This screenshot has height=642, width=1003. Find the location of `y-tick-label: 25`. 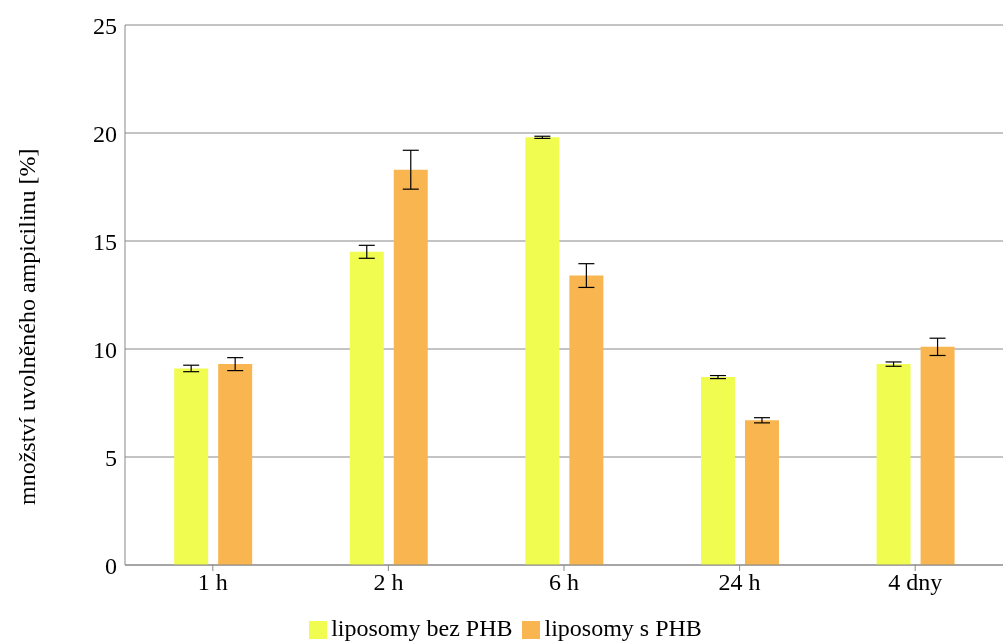

y-tick-label: 25 is located at coordinates (105, 25).